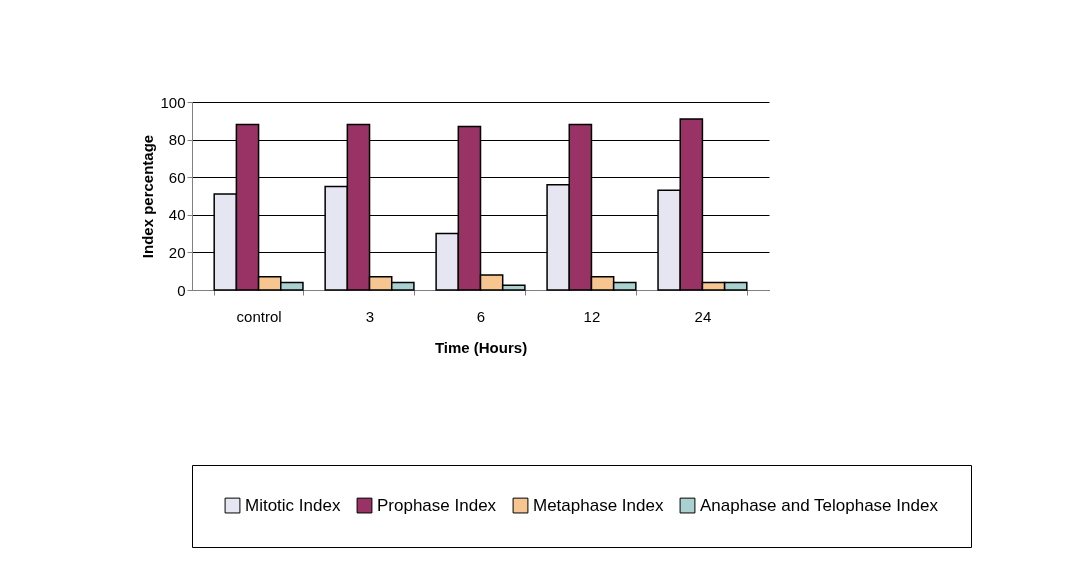  What do you see at coordinates (293, 505) in the screenshot?
I see `legend-label: Mitotic Index` at bounding box center [293, 505].